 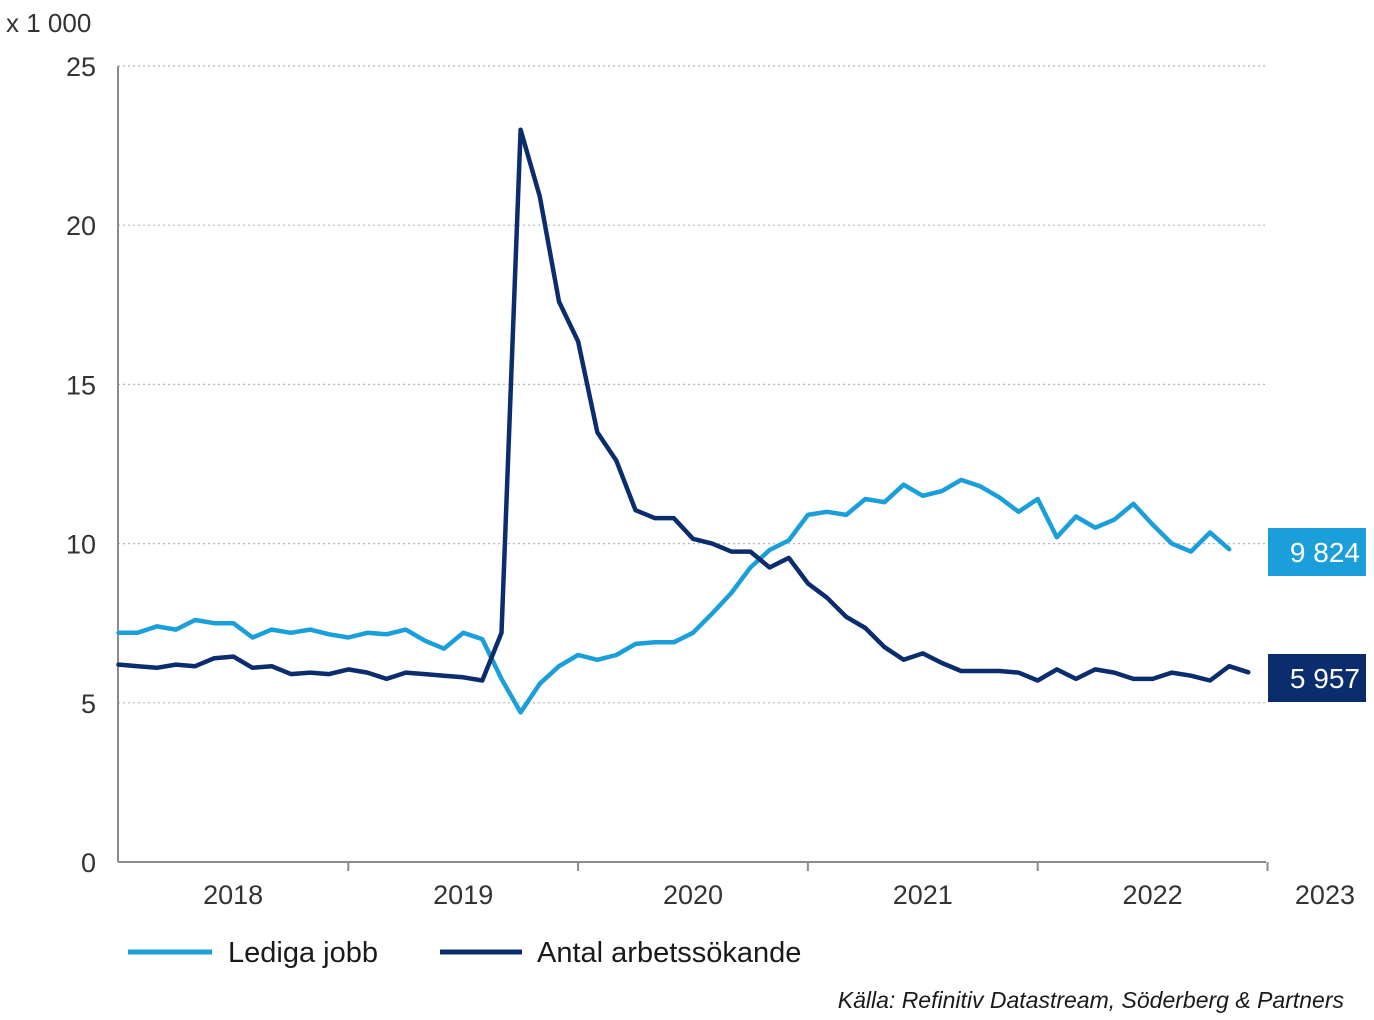 I want to click on legend-label-lediga-jobb: Lediga jobb, so click(x=303, y=953).